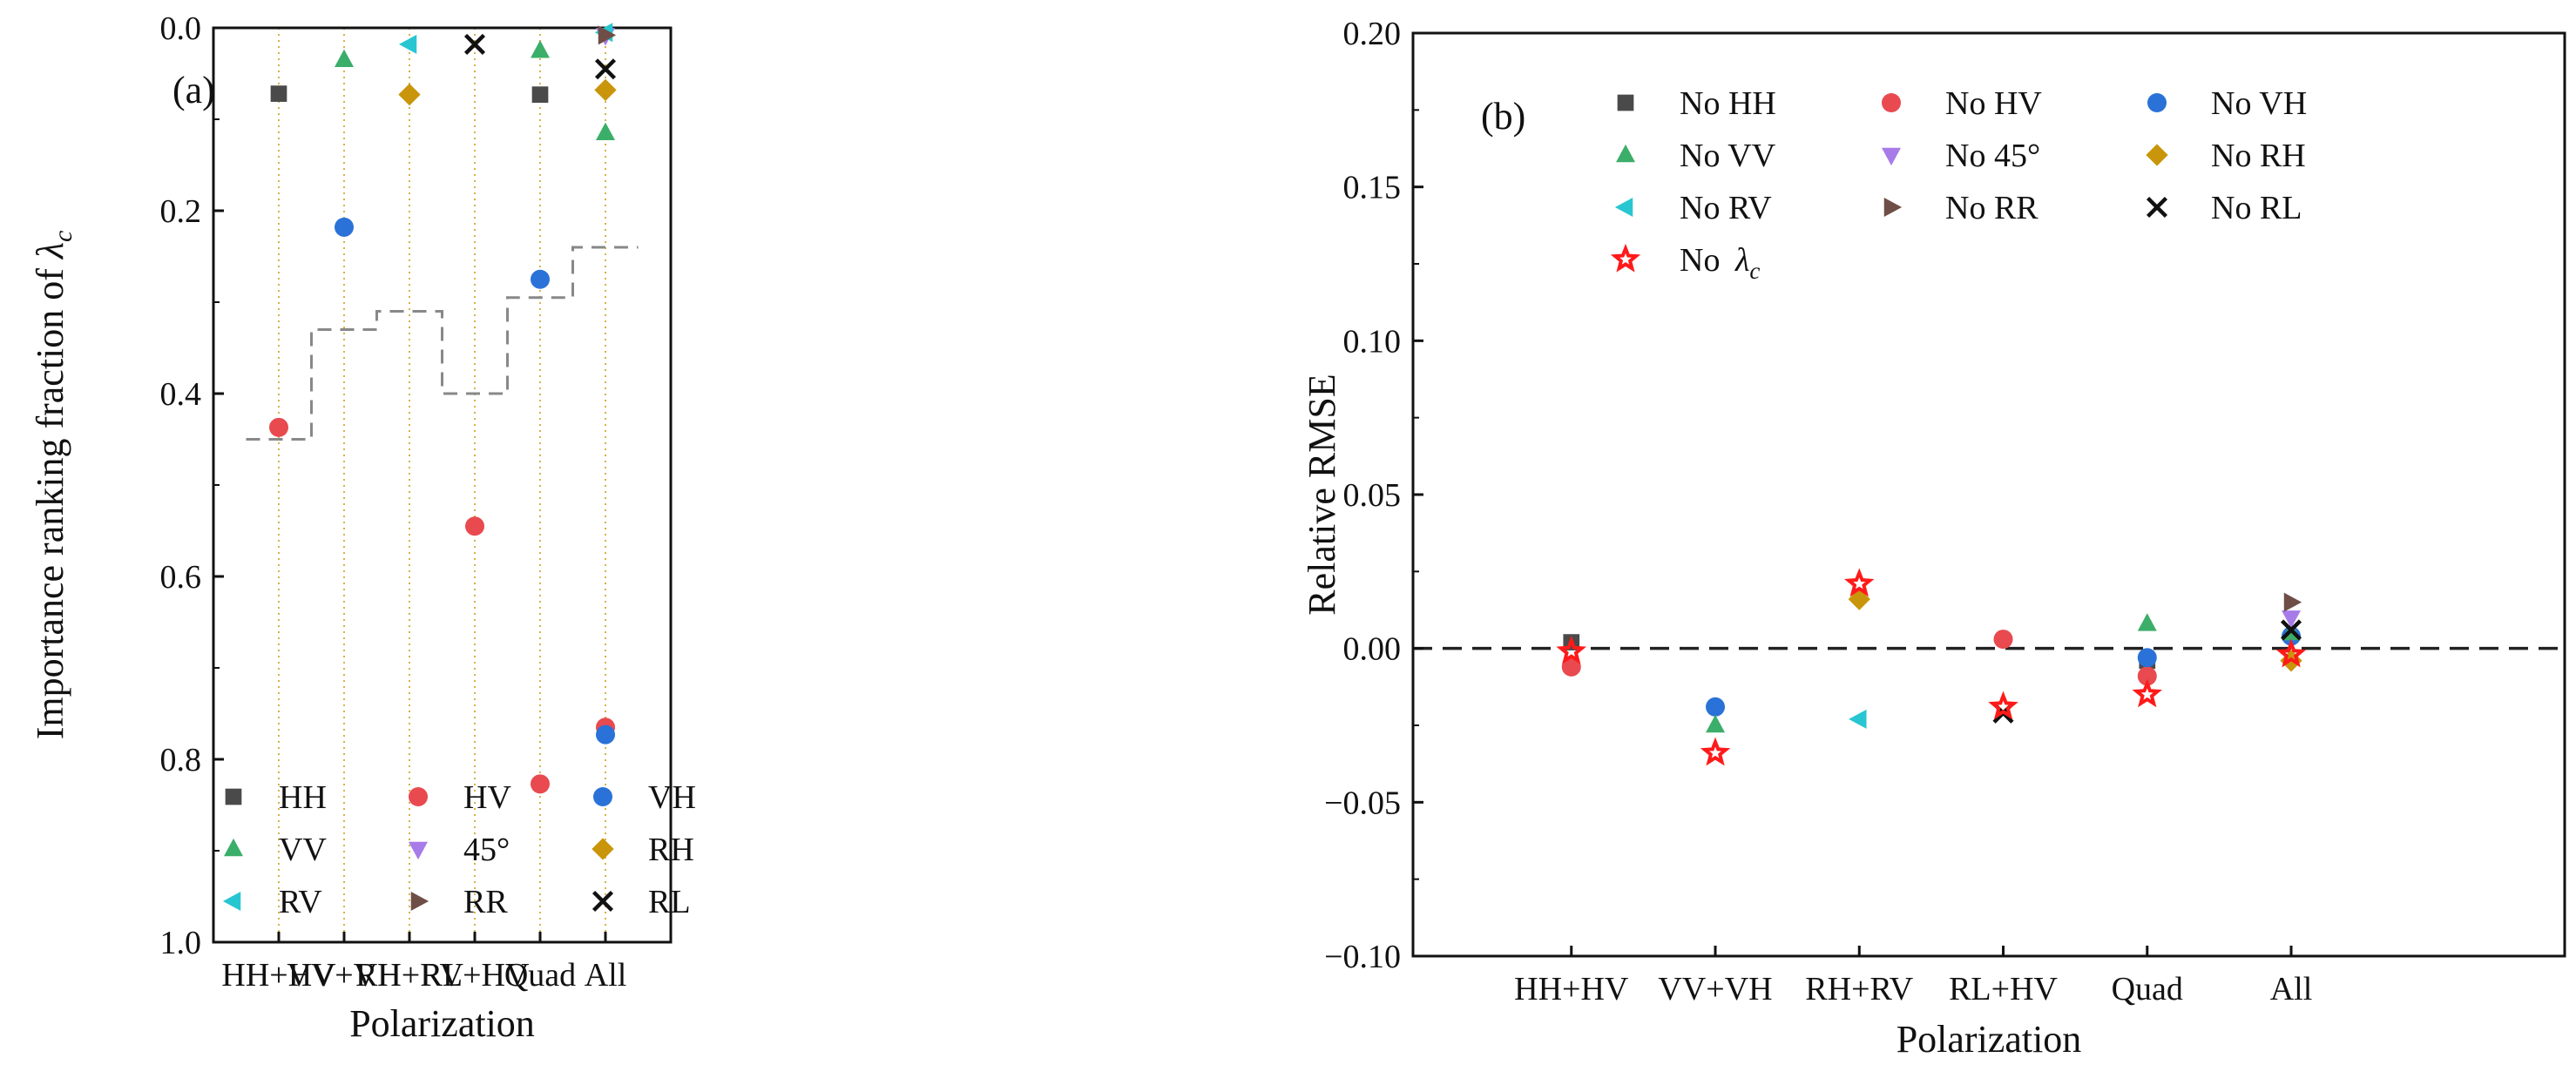  What do you see at coordinates (181, 577) in the screenshot?
I see `y-tick-label: 0.6` at bounding box center [181, 577].